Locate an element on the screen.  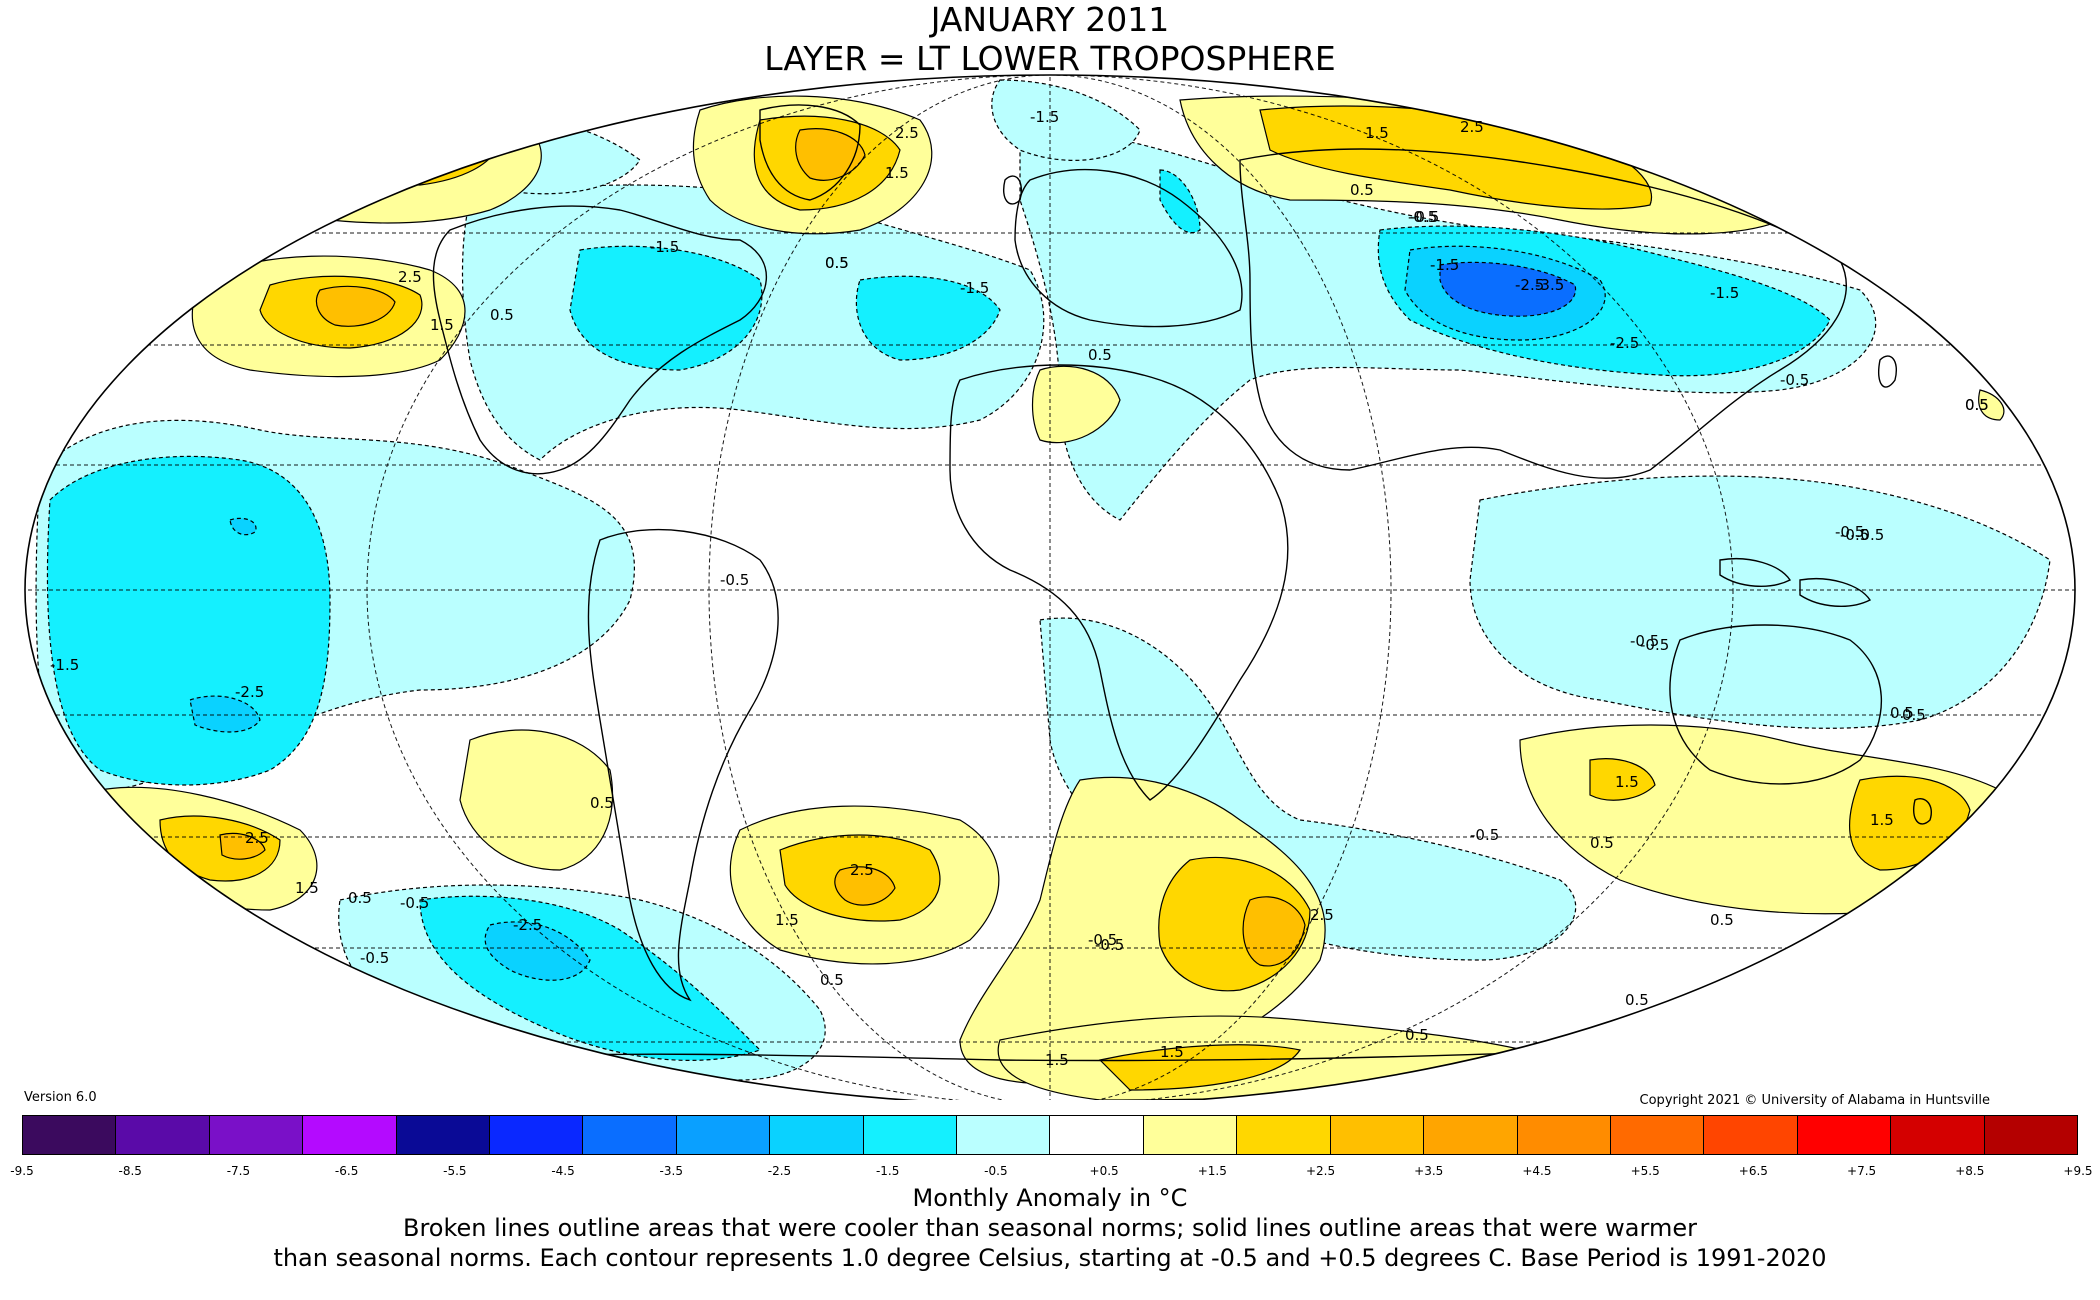
colorbar-tick-label: +1.5 is located at coordinates (1212, 1171).